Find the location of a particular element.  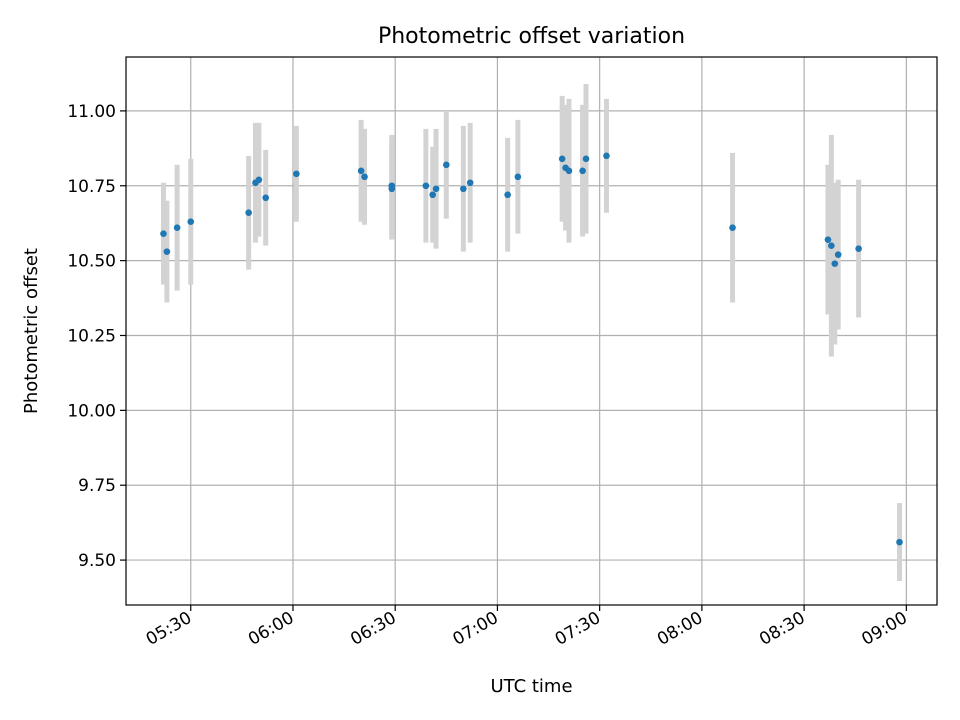

y-tick-label: 9.75 is located at coordinates (97, 486).